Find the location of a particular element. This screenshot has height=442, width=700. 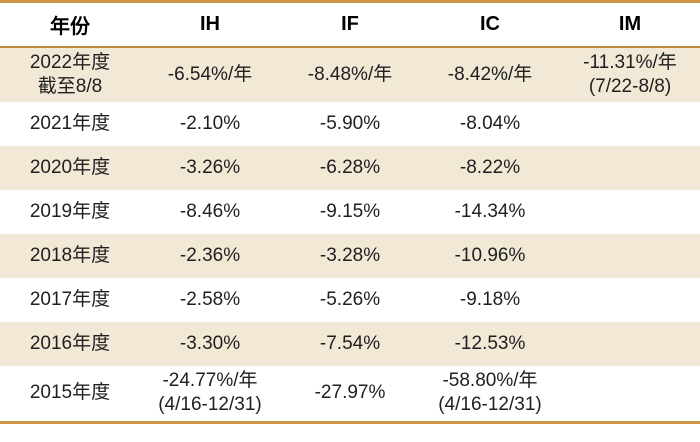

year-cell: 2020年度 is located at coordinates (70, 167).